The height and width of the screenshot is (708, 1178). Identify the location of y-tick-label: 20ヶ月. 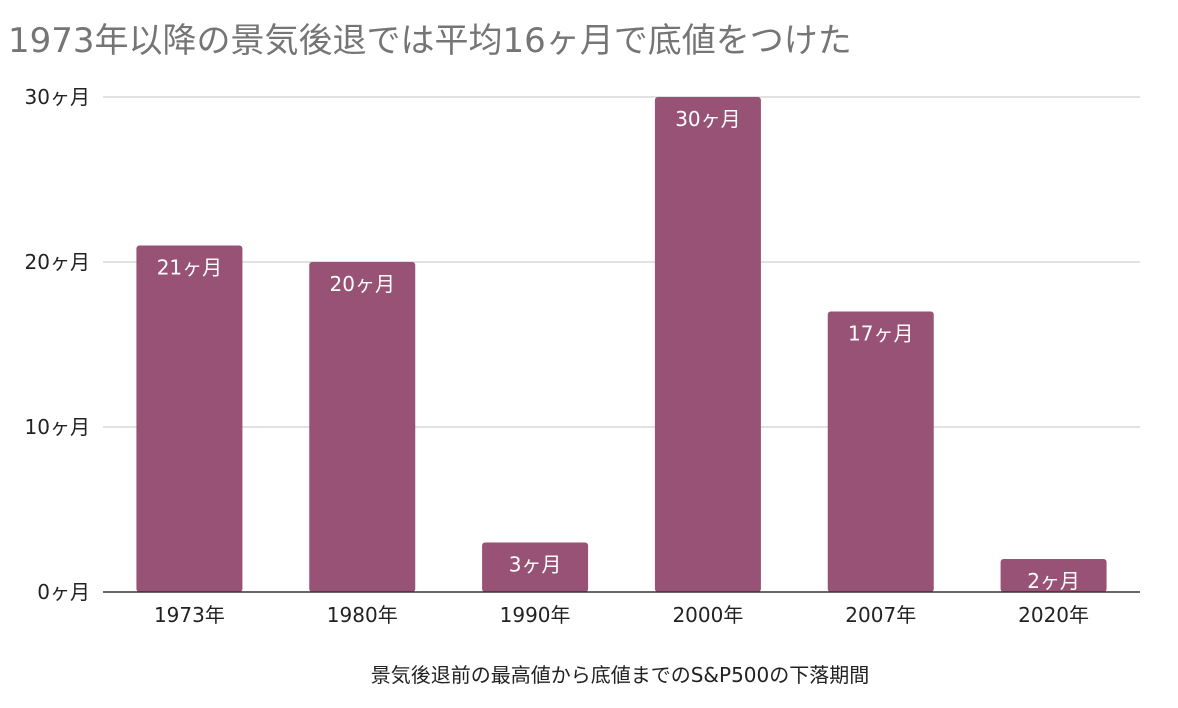
(57, 262).